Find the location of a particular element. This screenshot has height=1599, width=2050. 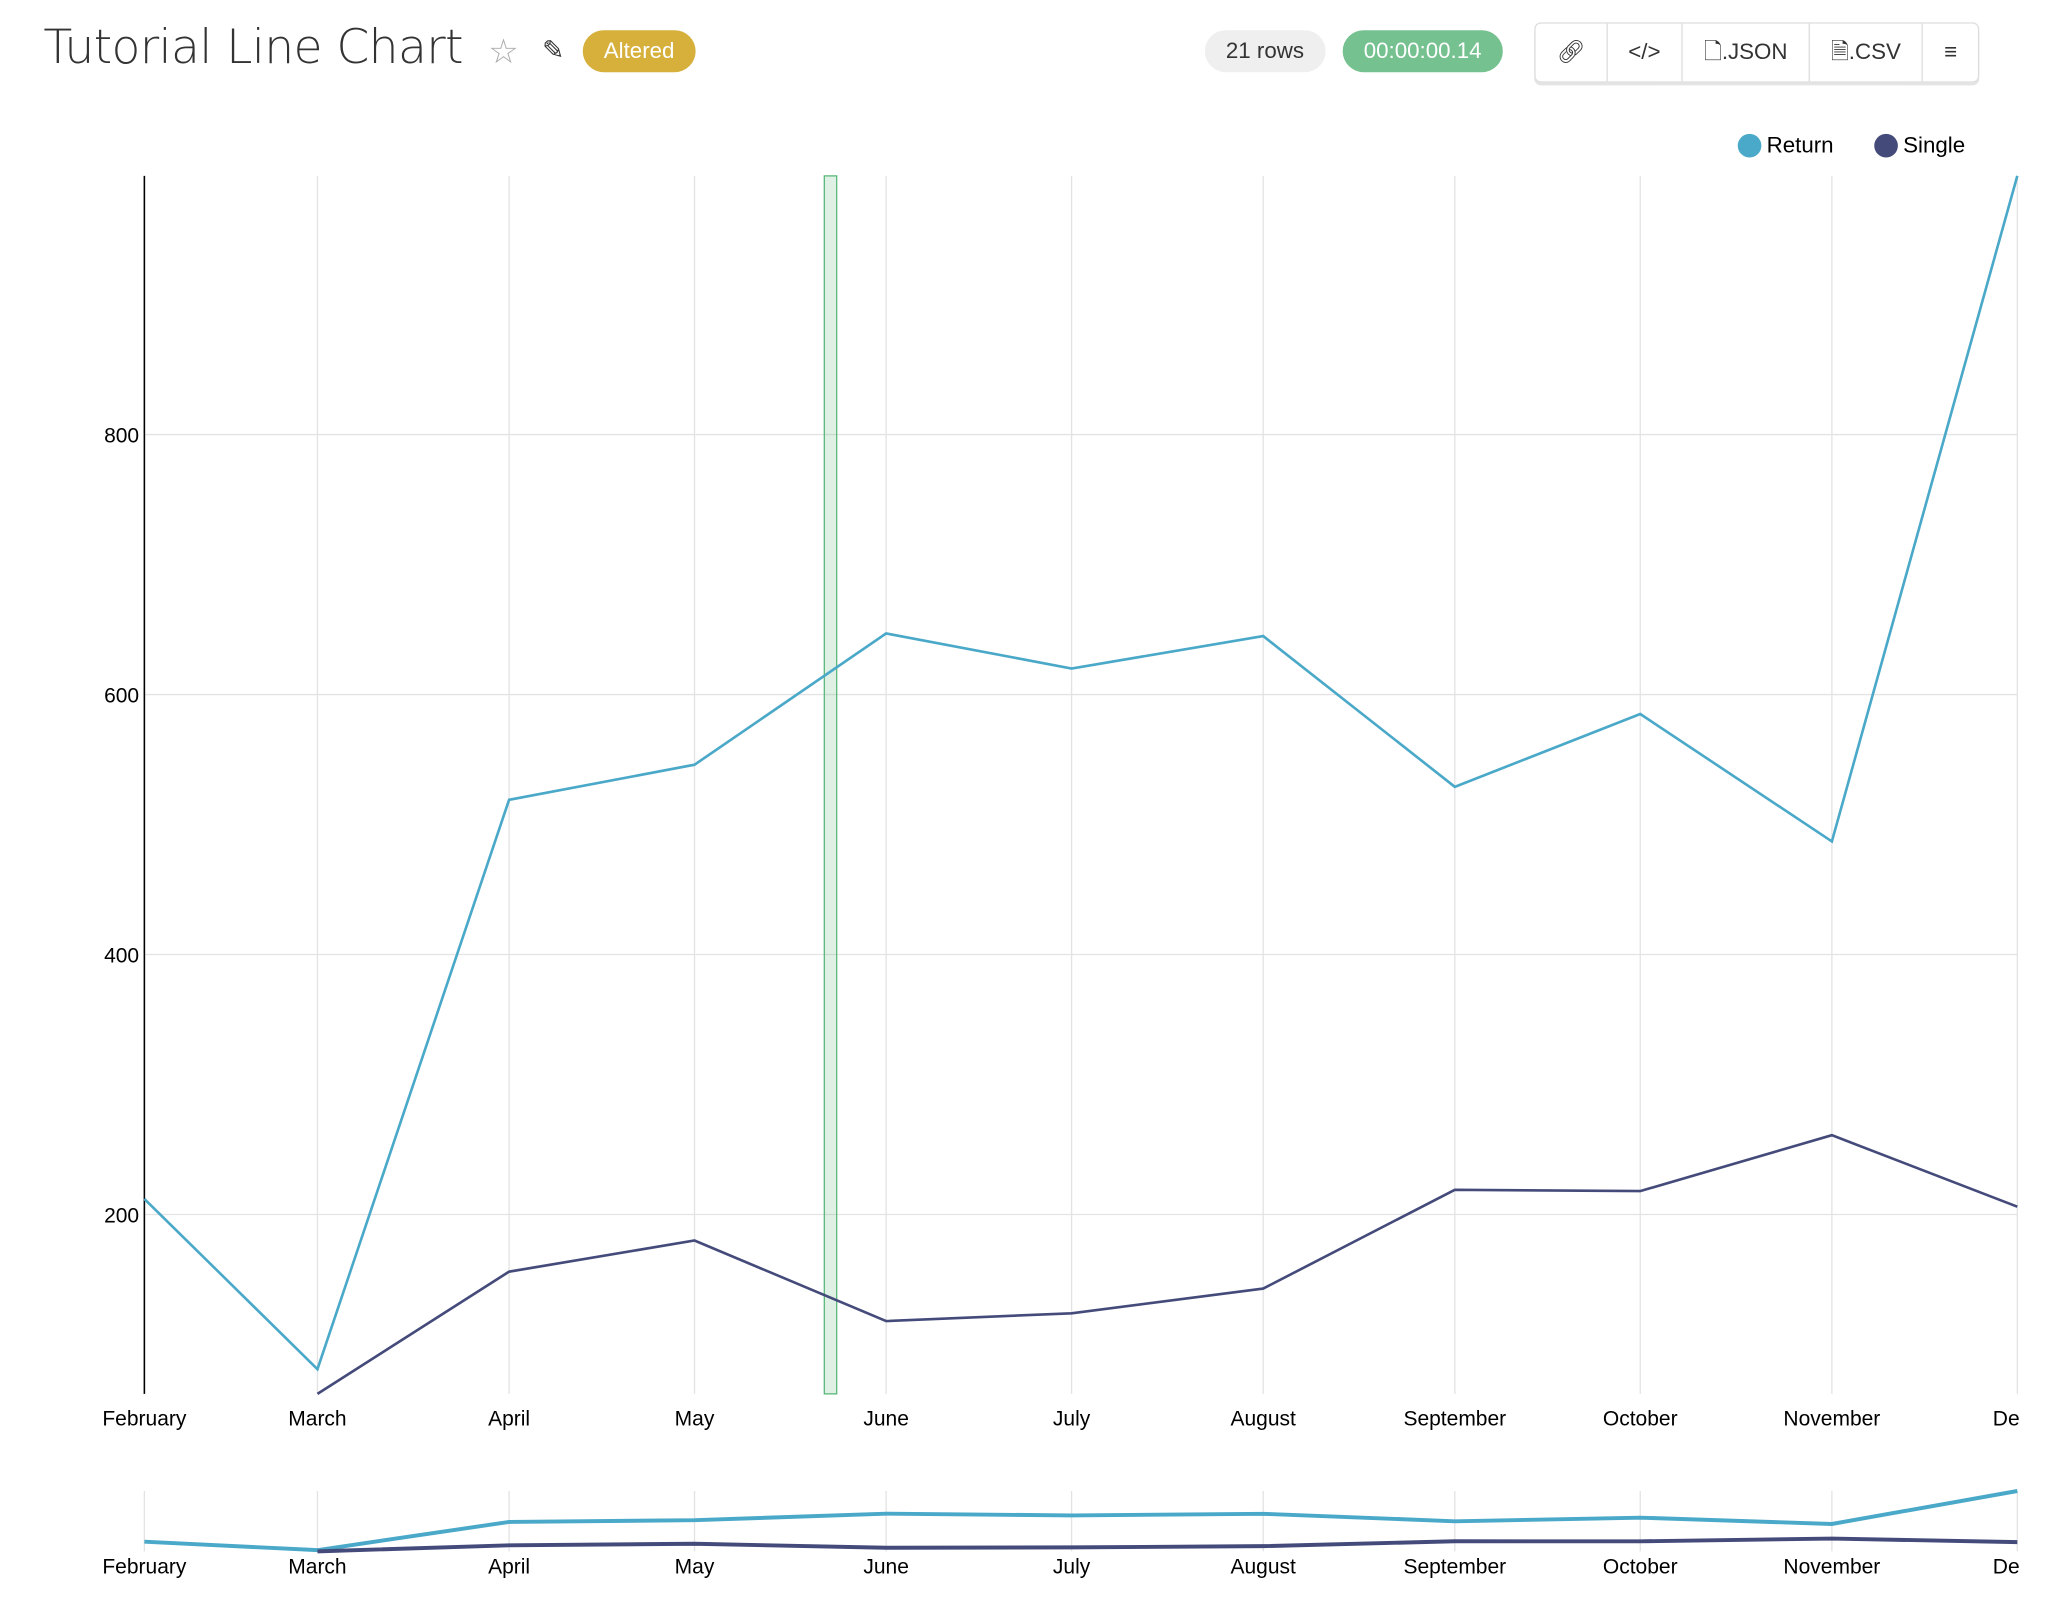

code-icon: </> is located at coordinates (1644, 52).